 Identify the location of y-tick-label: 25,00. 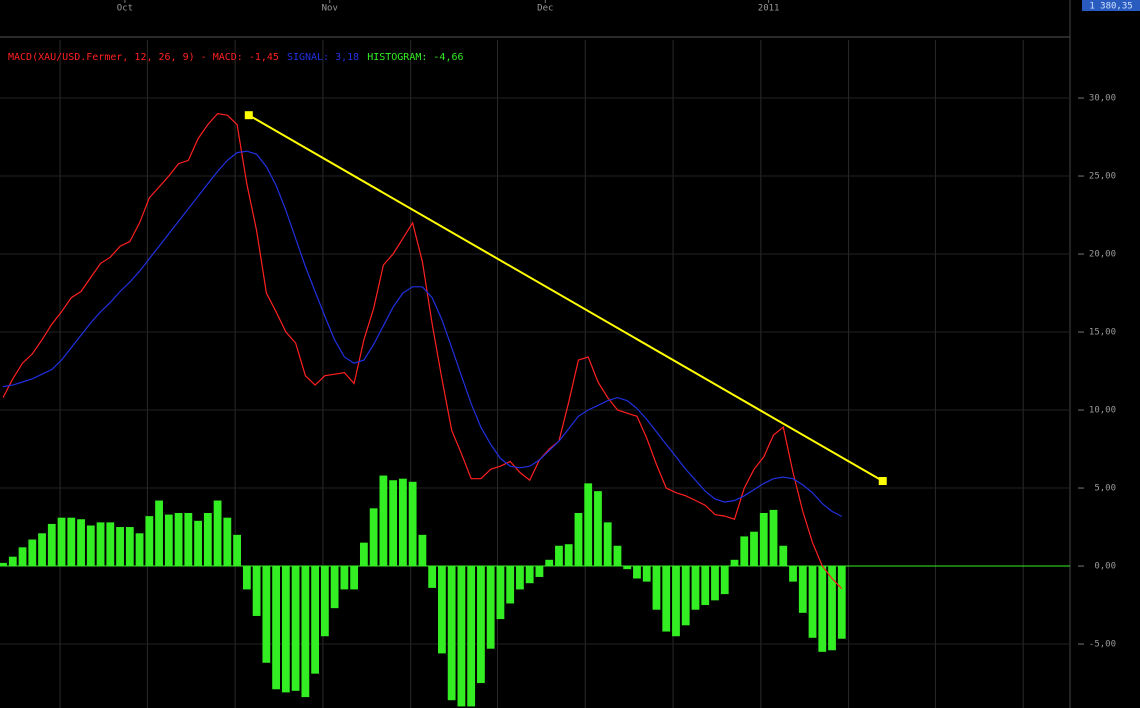
(1102, 177).